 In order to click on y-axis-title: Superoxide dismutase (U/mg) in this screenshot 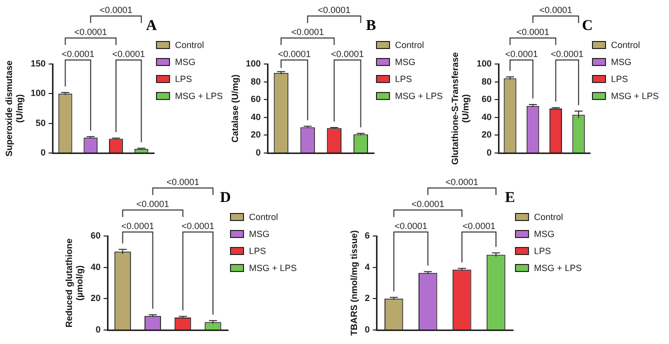, I will do `click(14, 108)`.